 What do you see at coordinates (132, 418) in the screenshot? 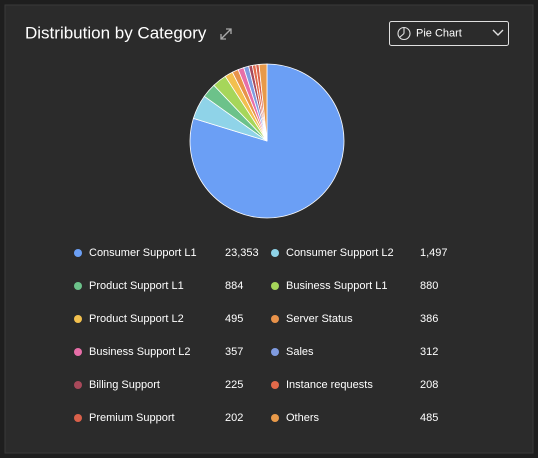
I see `legend-label: Premium Support` at bounding box center [132, 418].